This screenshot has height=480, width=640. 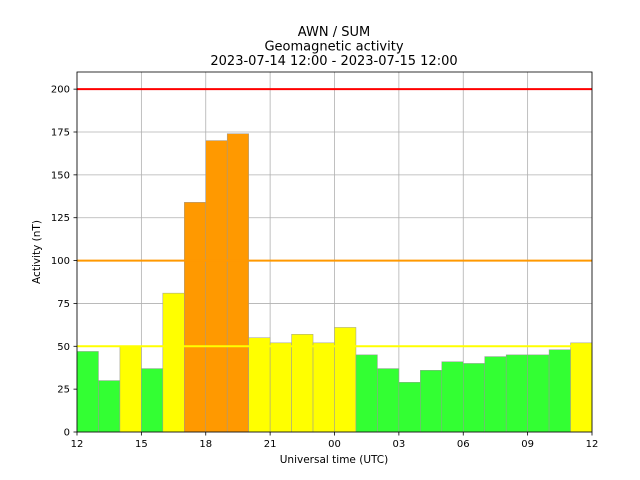 What do you see at coordinates (60, 218) in the screenshot?
I see `y-tick-label: 125` at bounding box center [60, 218].